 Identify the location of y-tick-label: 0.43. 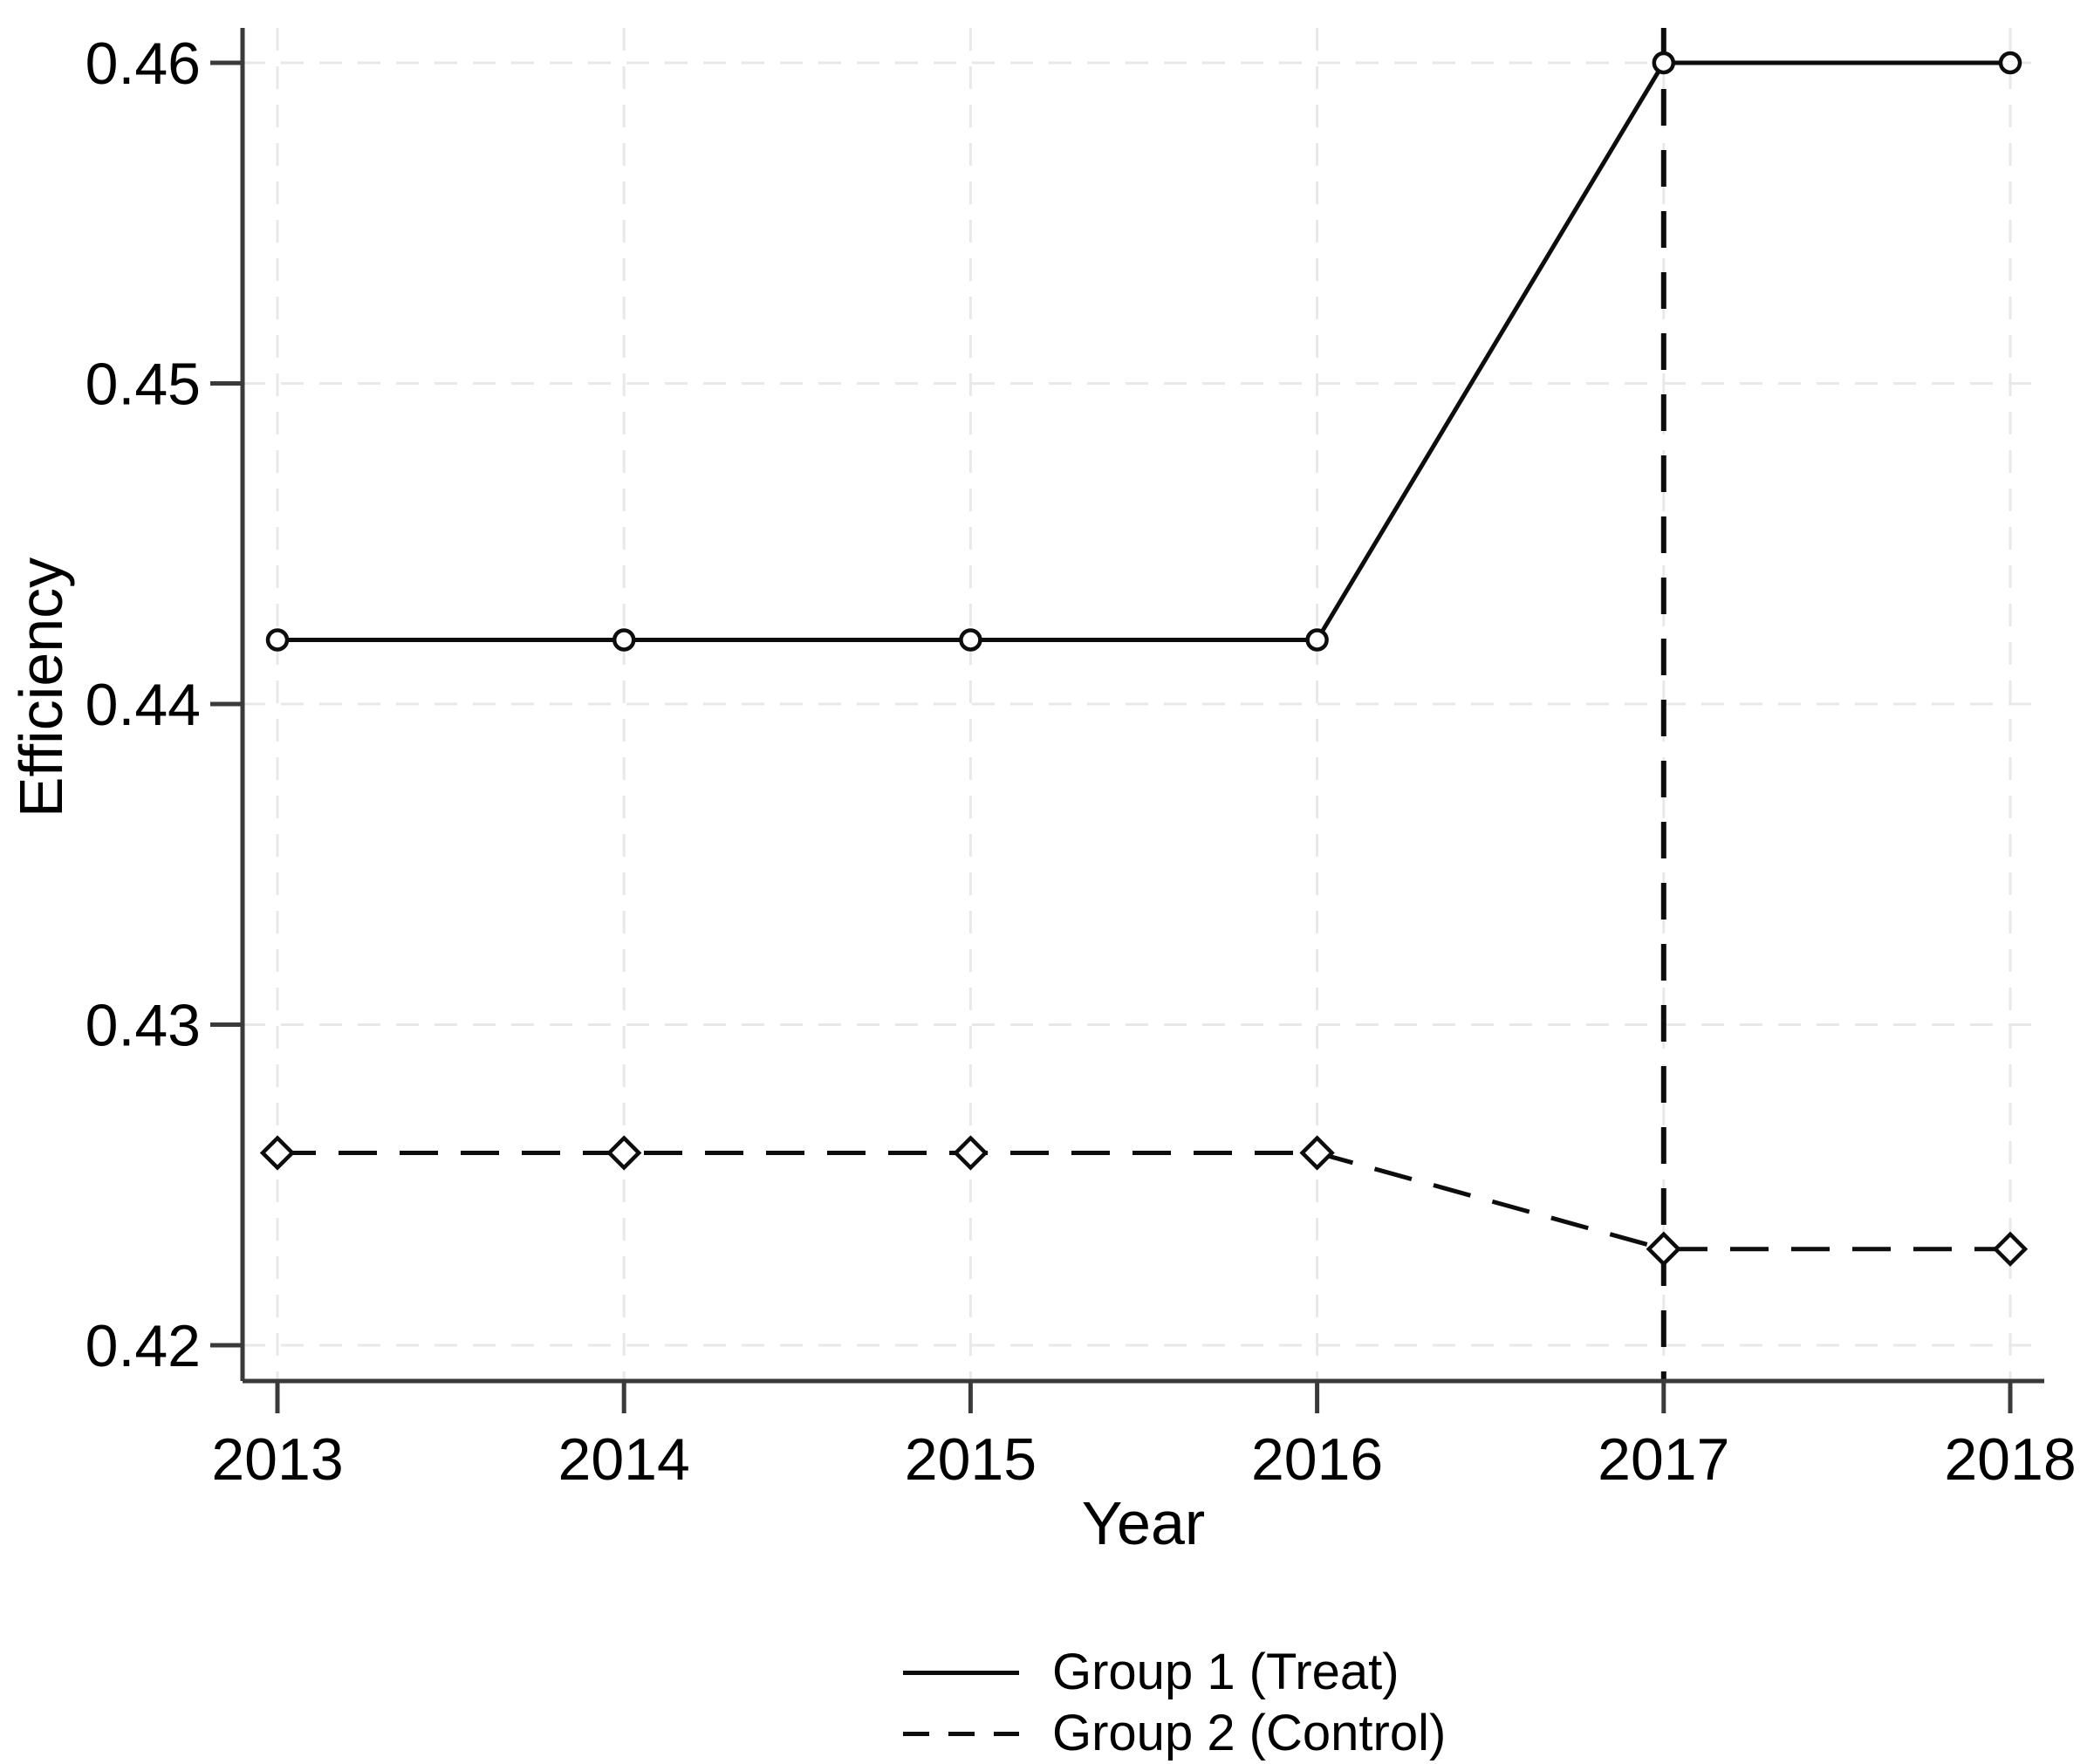
(143, 1026).